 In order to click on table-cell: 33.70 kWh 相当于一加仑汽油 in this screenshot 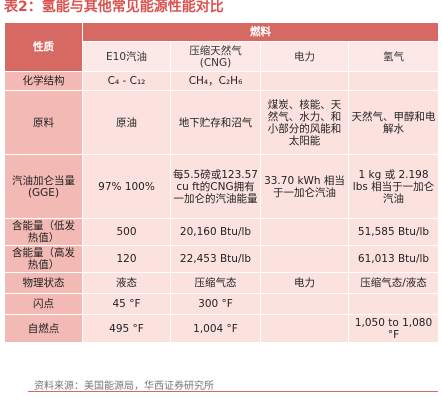, I will do `click(304, 186)`.